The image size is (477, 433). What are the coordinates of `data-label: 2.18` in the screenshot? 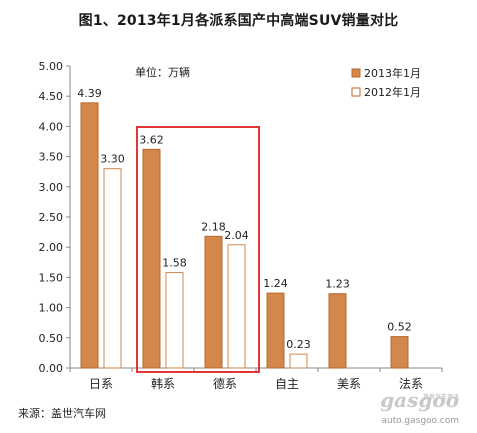 It's located at (213, 226).